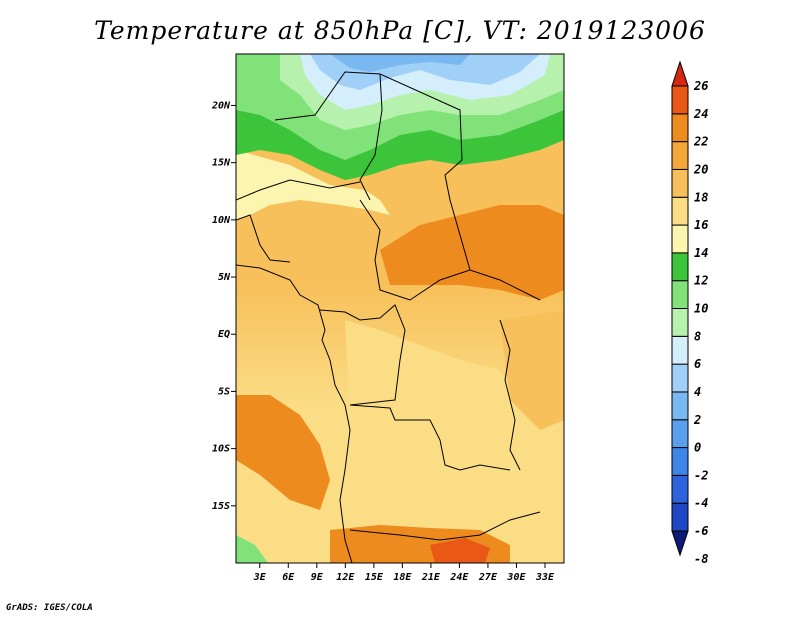 This screenshot has height=618, width=800. Describe the element at coordinates (697, 336) in the screenshot. I see `colorbar-label: 8` at that location.